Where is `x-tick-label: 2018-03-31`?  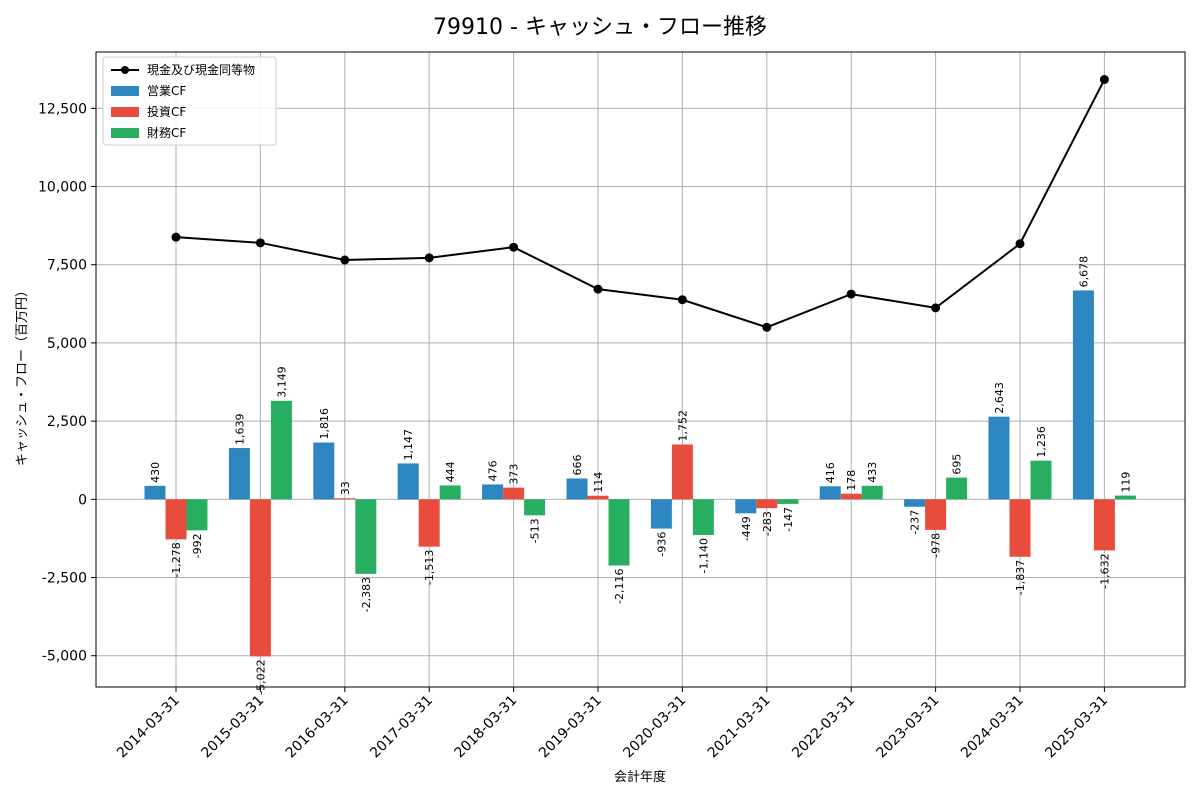
x-tick-label: 2018-03-31 is located at coordinates (486, 727).